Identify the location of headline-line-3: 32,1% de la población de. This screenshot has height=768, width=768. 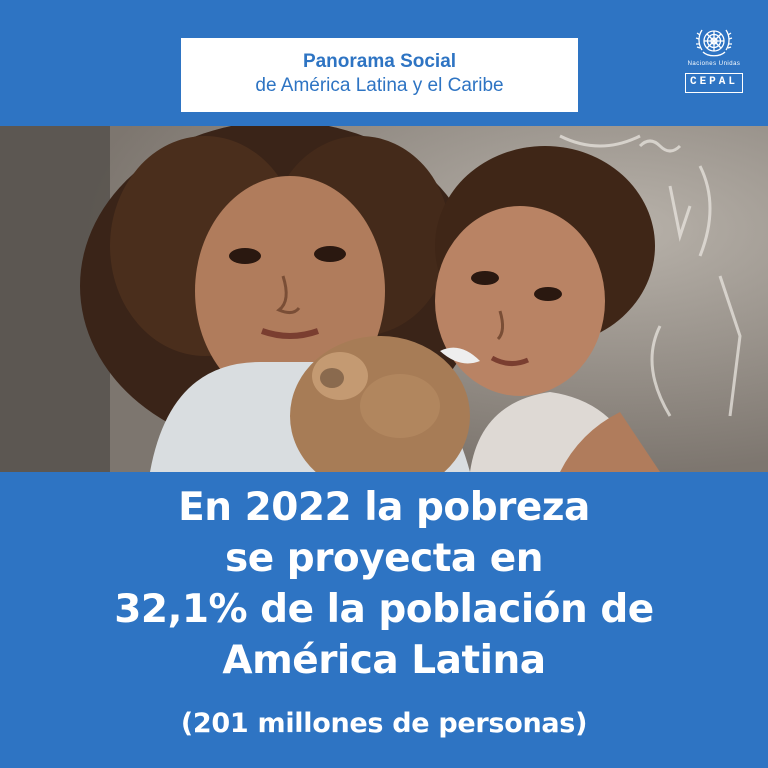
(384, 609).